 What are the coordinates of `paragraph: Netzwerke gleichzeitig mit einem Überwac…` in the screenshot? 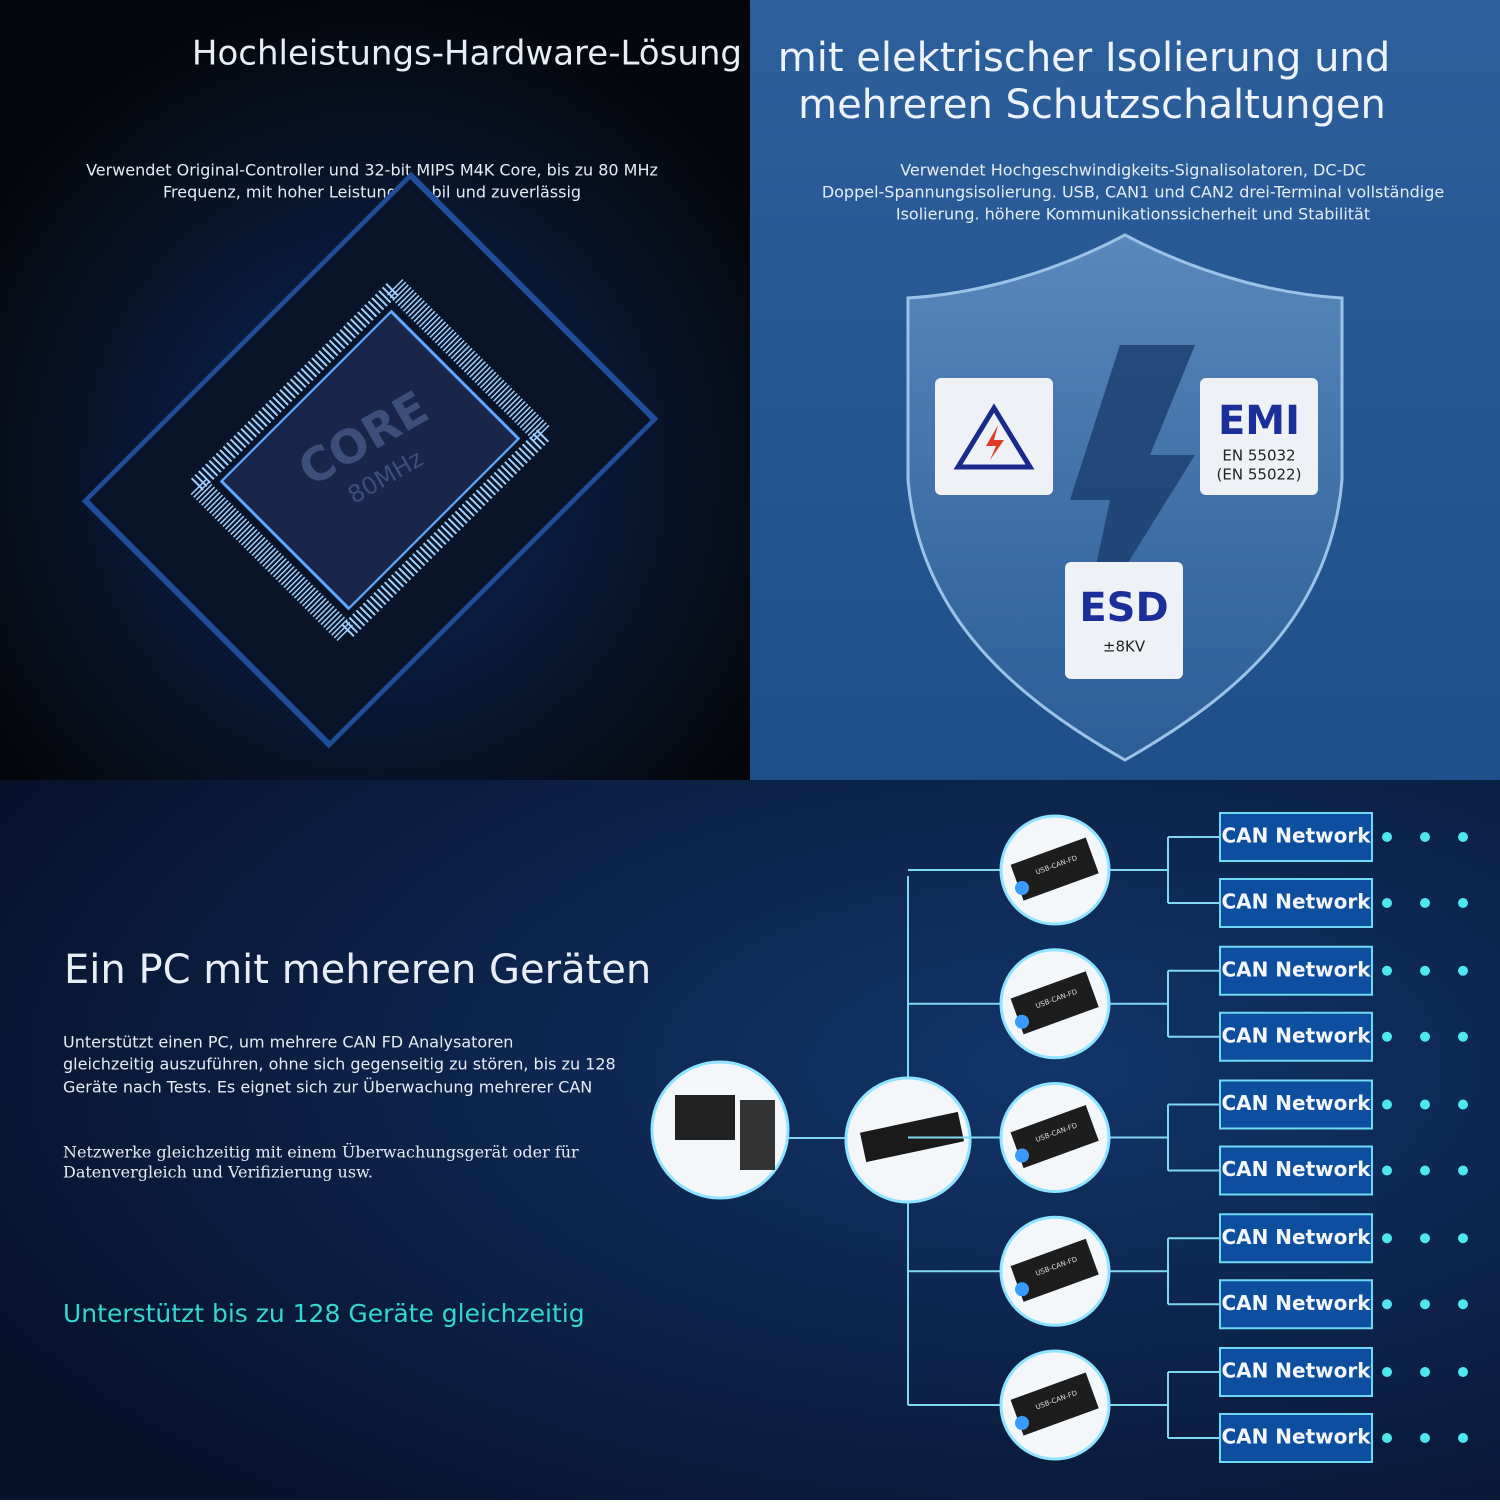 It's located at (321, 1152).